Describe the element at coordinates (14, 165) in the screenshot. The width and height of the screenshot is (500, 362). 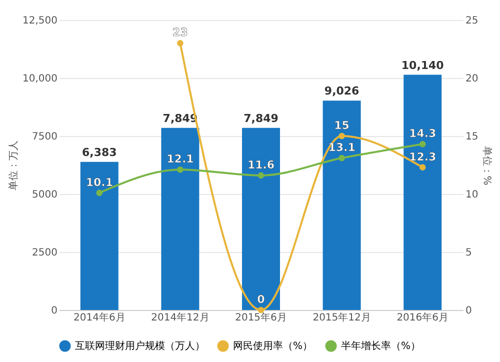
I see `y-axis-title: 单位：万人` at that location.